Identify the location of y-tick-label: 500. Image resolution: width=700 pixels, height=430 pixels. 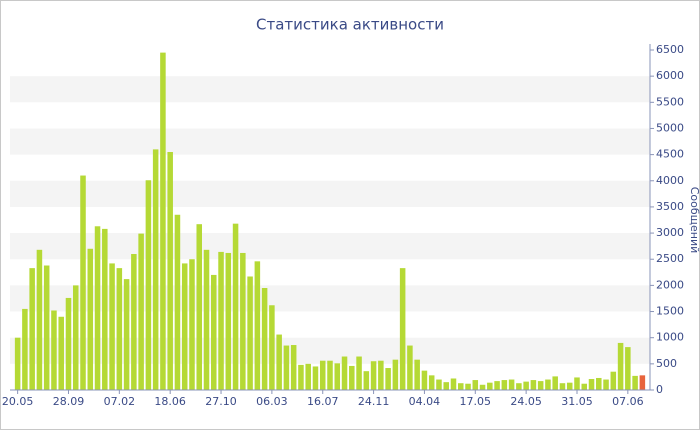
(666, 363).